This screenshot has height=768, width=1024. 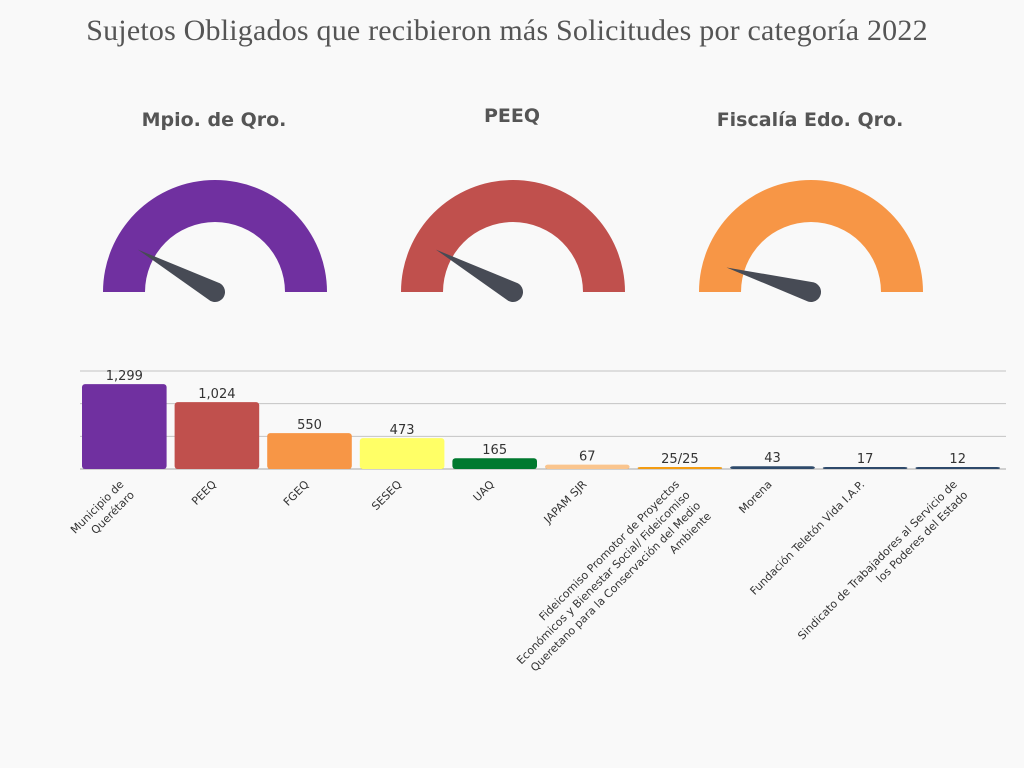 What do you see at coordinates (957, 459) in the screenshot?
I see `data-label: 12` at bounding box center [957, 459].